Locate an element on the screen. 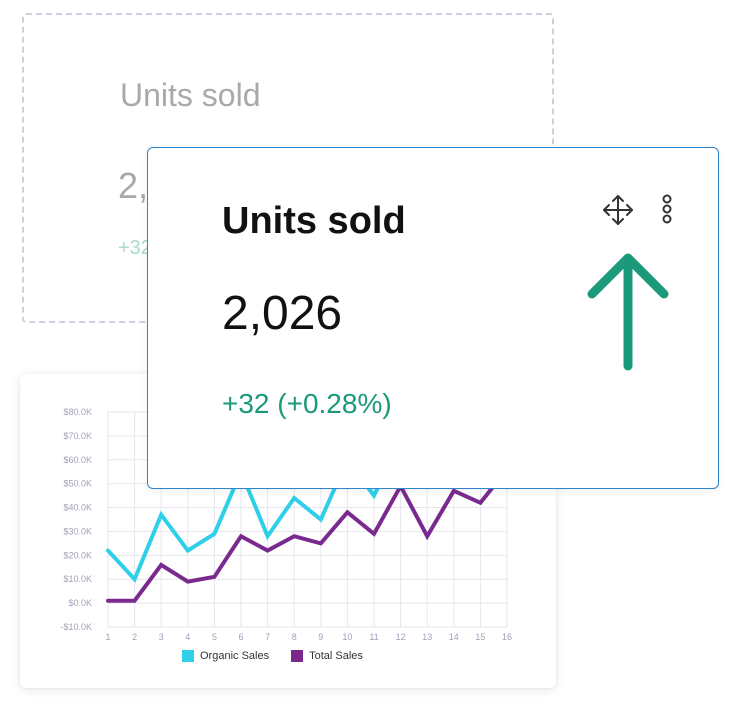  legend-item-organic-sales: Organic Sales is located at coordinates (225, 656).